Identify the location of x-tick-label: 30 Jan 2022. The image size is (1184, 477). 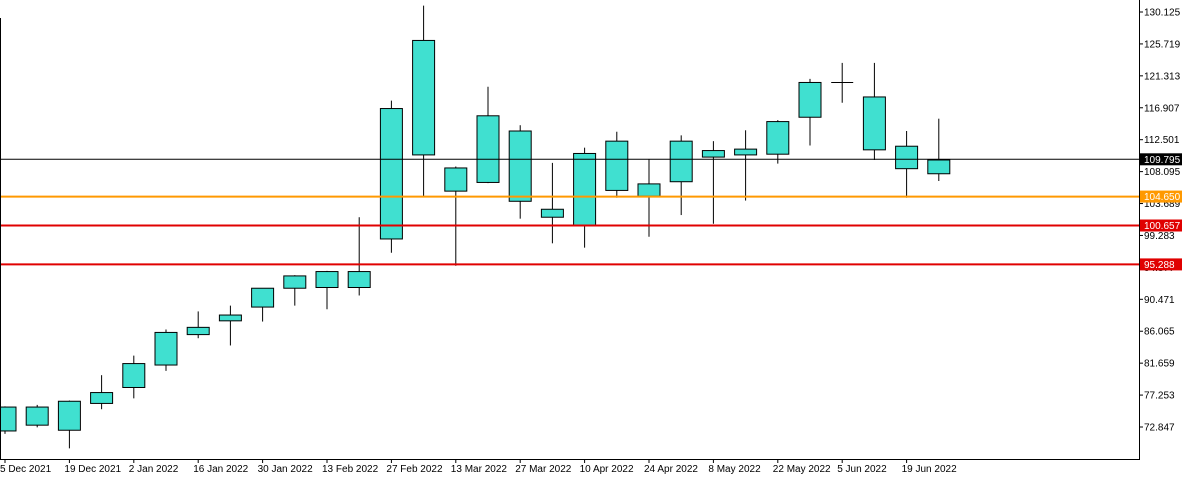
(285, 469).